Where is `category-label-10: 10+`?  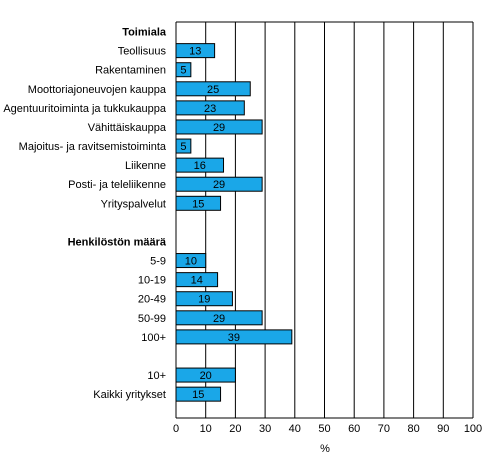 category-label-10: 10+ is located at coordinates (156, 376).